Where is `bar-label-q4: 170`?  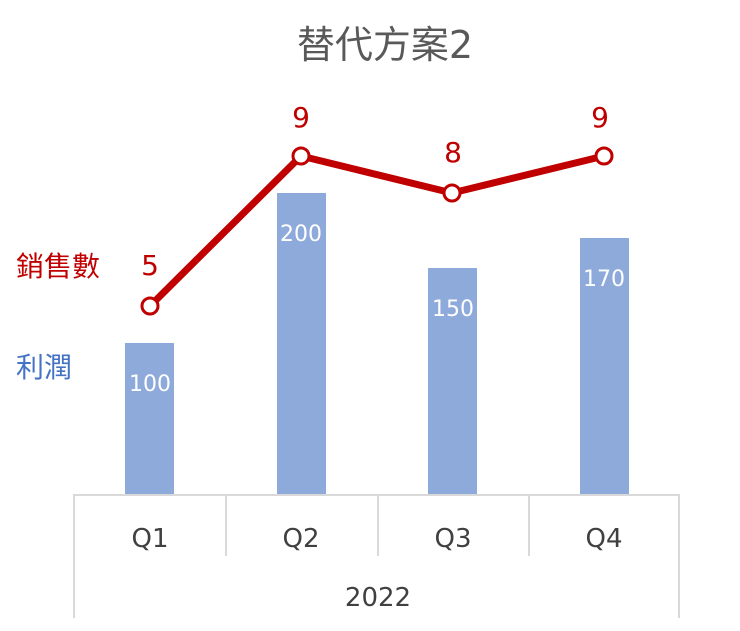
bar-label-q4: 170 is located at coordinates (604, 279).